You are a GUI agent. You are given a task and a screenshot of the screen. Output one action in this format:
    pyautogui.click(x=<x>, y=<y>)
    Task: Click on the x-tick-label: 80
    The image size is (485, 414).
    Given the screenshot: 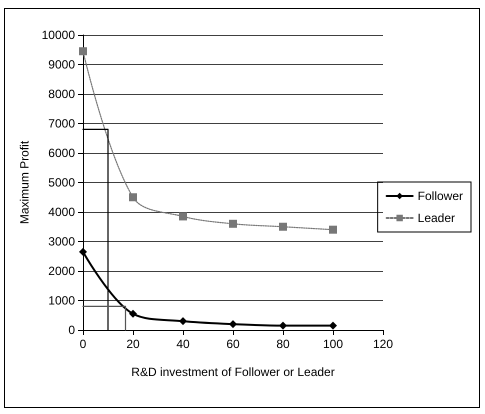 What is the action you would take?
    pyautogui.click(x=283, y=344)
    